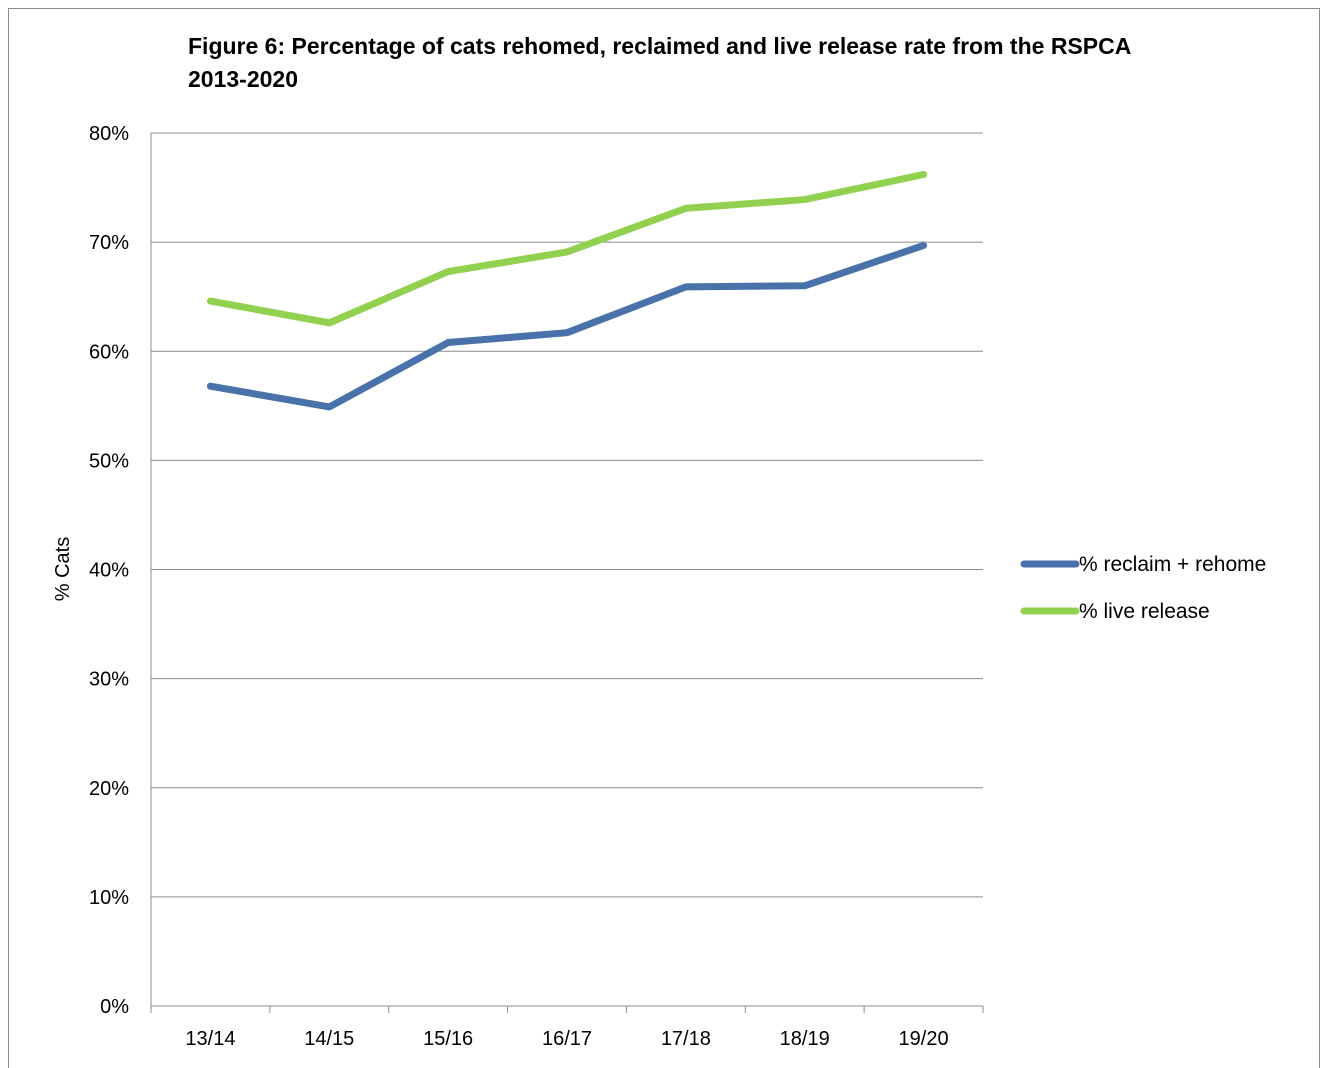 The width and height of the screenshot is (1322, 1068). What do you see at coordinates (1144, 611) in the screenshot?
I see `legend-label: % live release` at bounding box center [1144, 611].